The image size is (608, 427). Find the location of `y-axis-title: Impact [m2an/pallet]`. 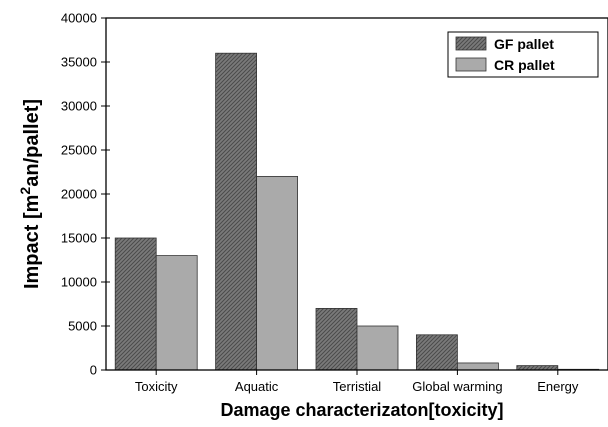

y-axis-title: Impact [m2an/pallet] is located at coordinates (30, 194).